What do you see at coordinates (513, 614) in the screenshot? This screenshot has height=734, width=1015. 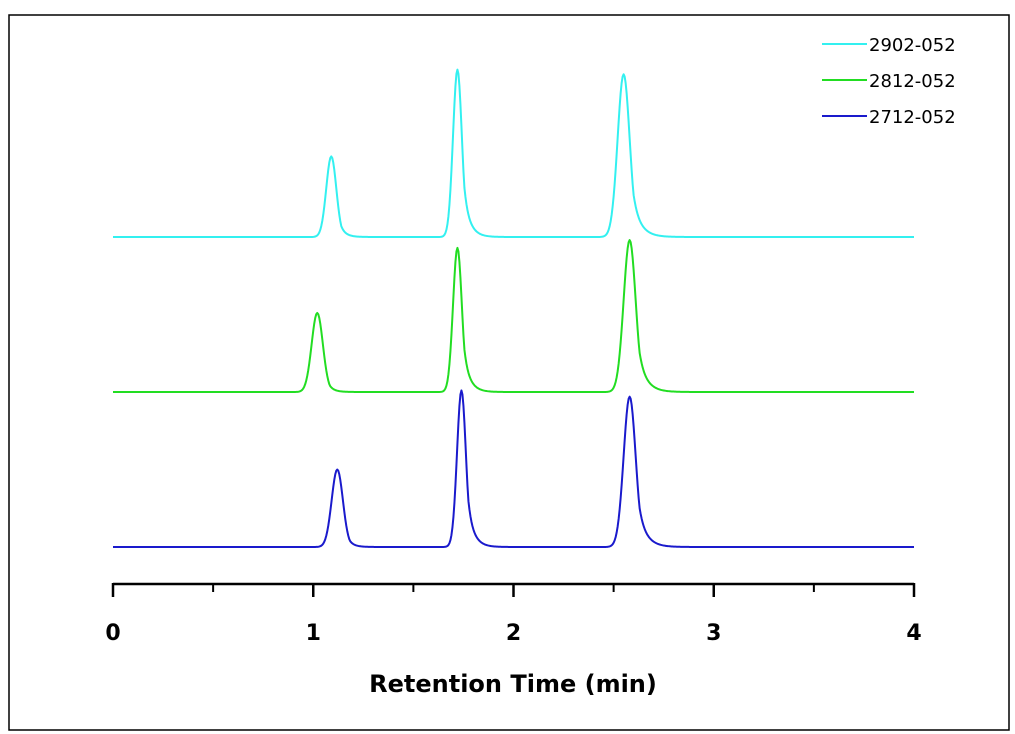 I see `x-axis: 0 1 2 3 4` at bounding box center [513, 614].